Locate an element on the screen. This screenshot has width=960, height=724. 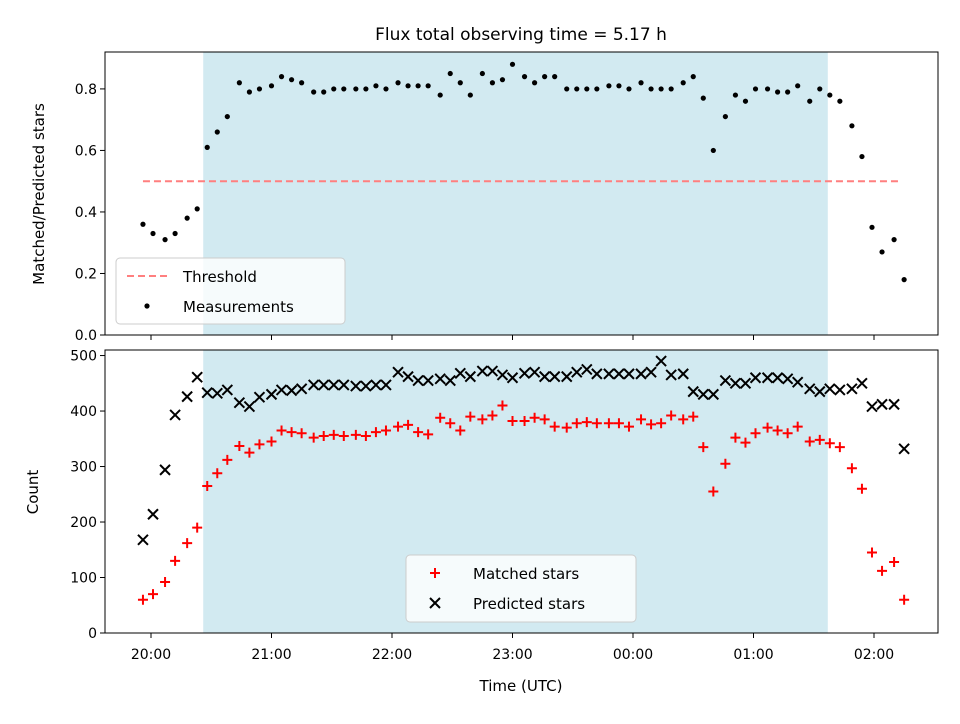
legend-matched-swatch is located at coordinates (435, 573).